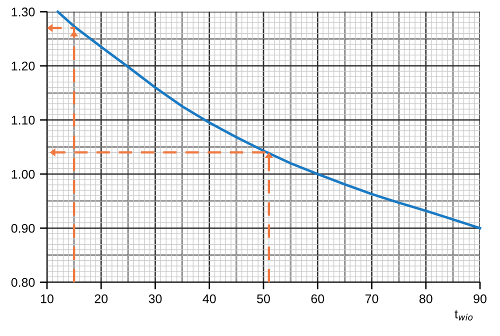  What do you see at coordinates (23, 12) in the screenshot?
I see `y-tick-label: 1.30` at bounding box center [23, 12].